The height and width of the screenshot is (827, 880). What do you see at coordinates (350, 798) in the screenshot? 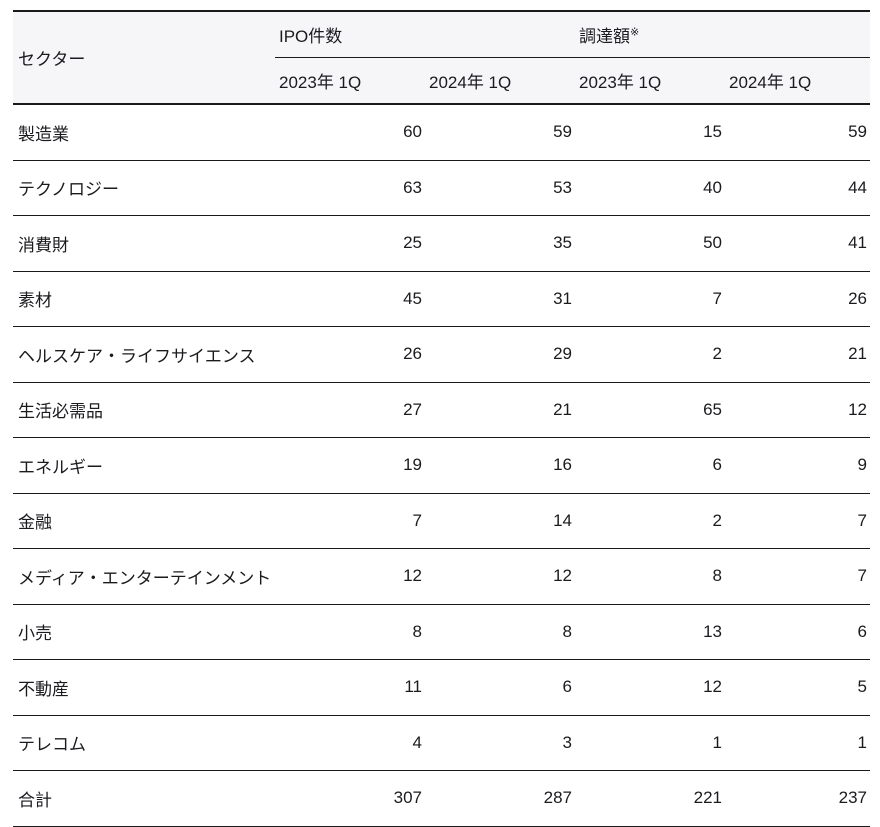
I see `value-cell: 307` at bounding box center [350, 798].